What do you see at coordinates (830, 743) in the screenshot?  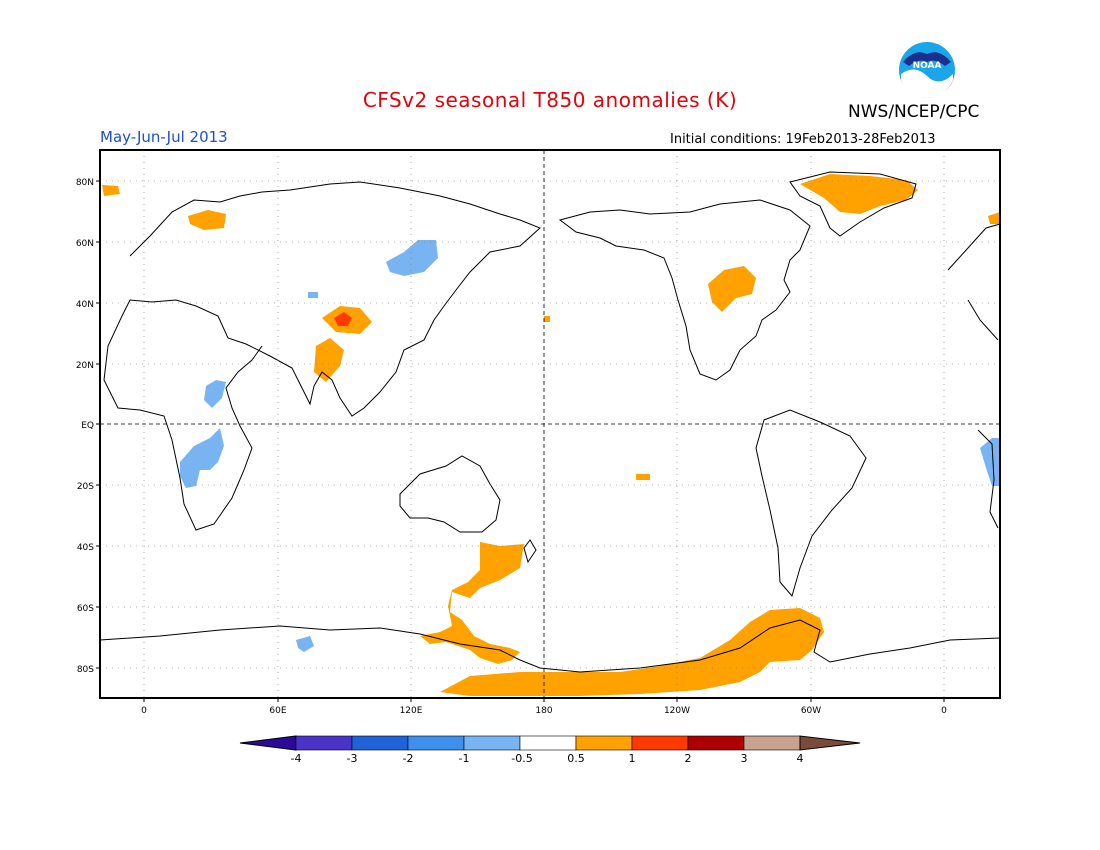 I see `colorbar-high-extend` at bounding box center [830, 743].